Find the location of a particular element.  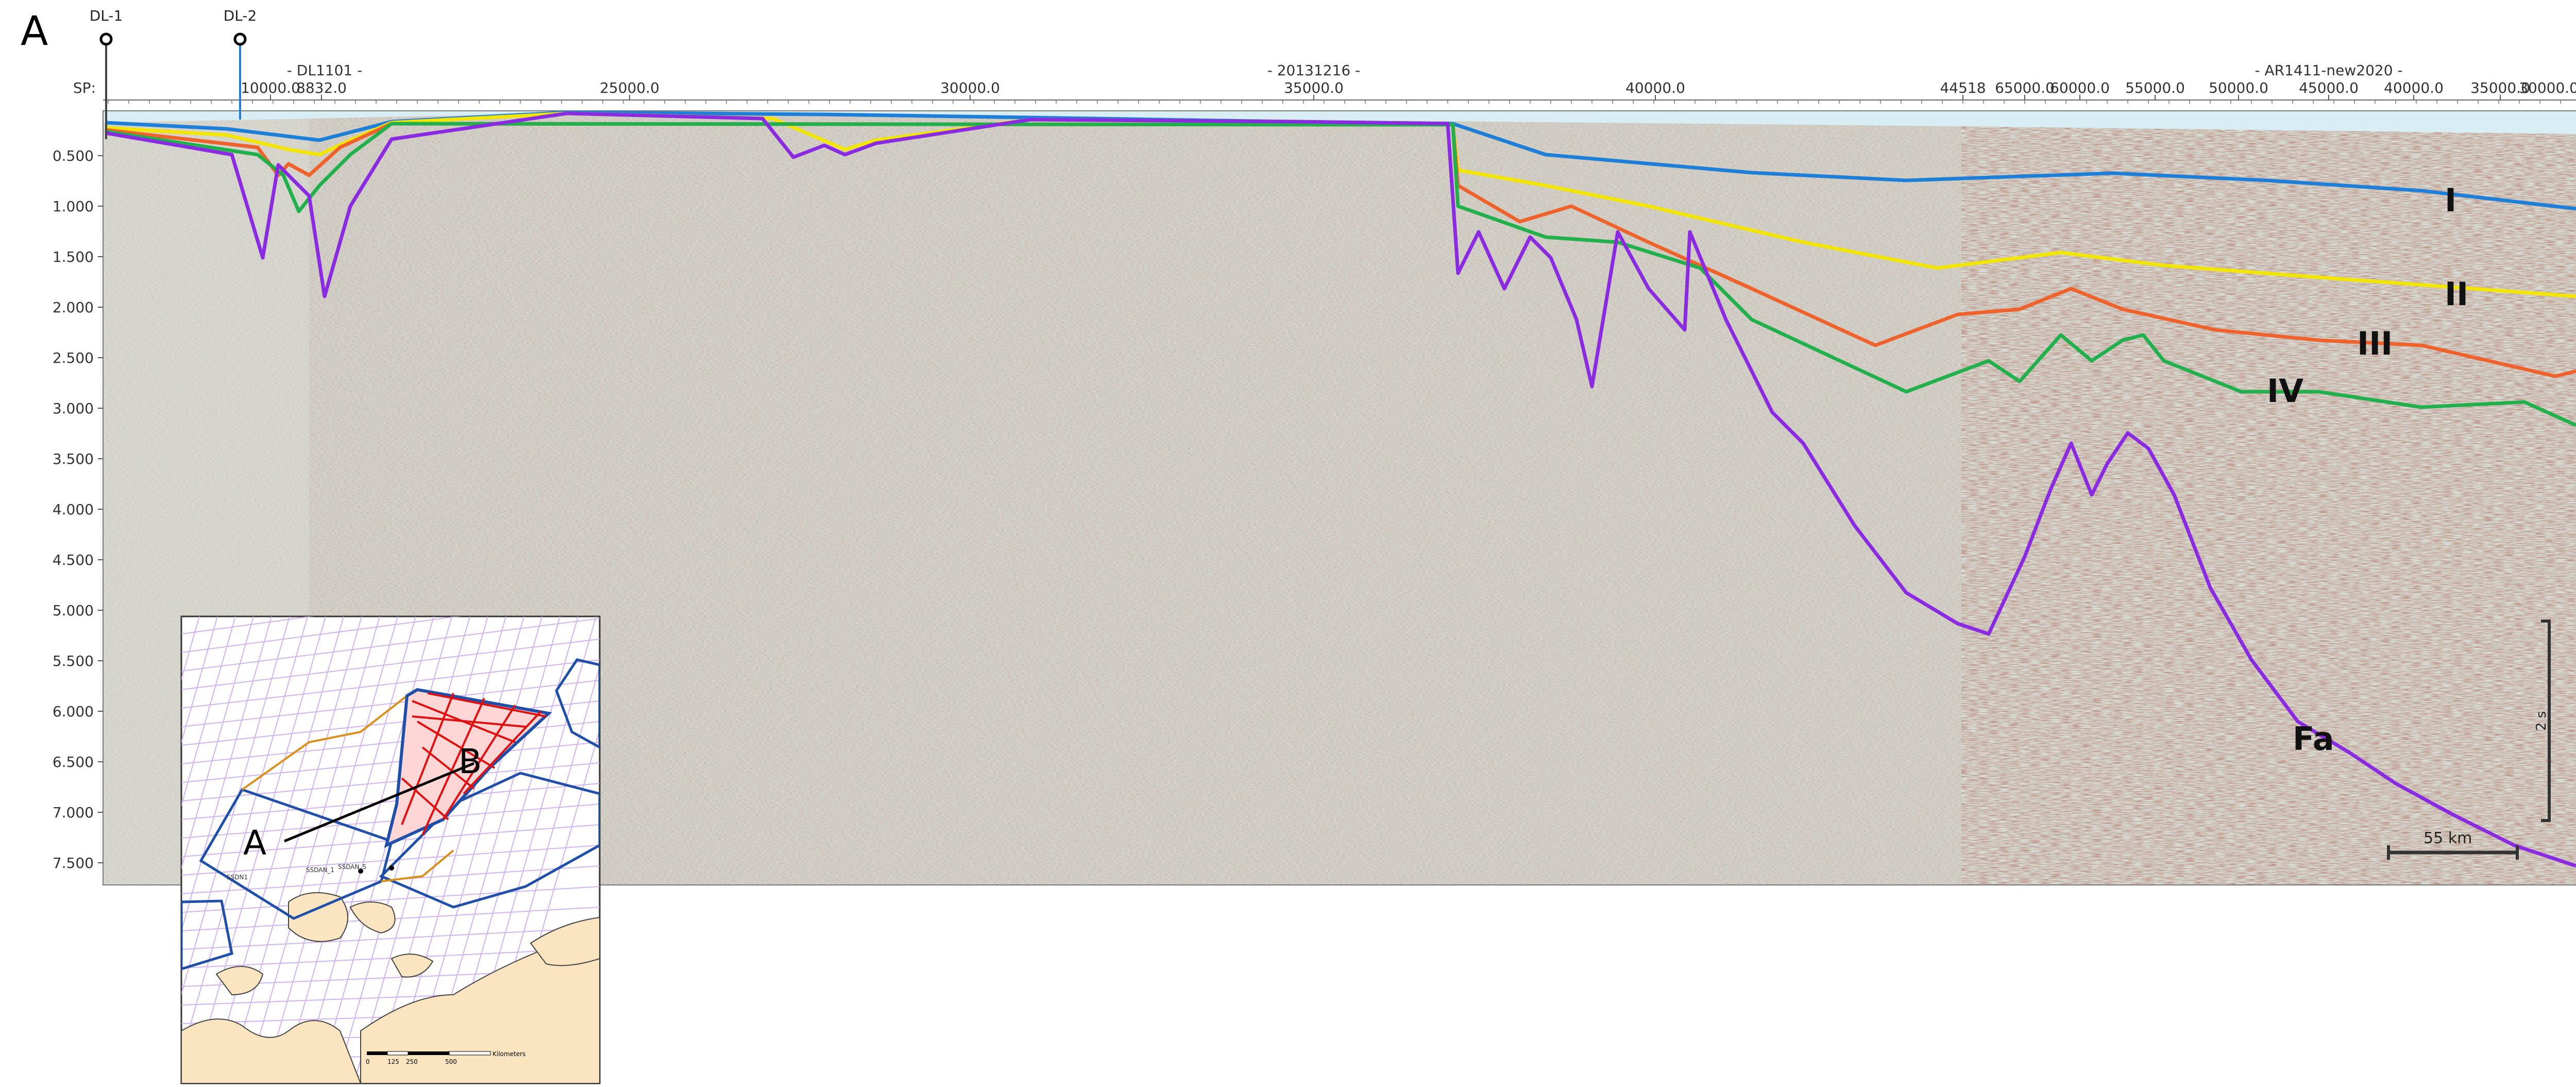

svg-text: 500 is located at coordinates (451, 1061).